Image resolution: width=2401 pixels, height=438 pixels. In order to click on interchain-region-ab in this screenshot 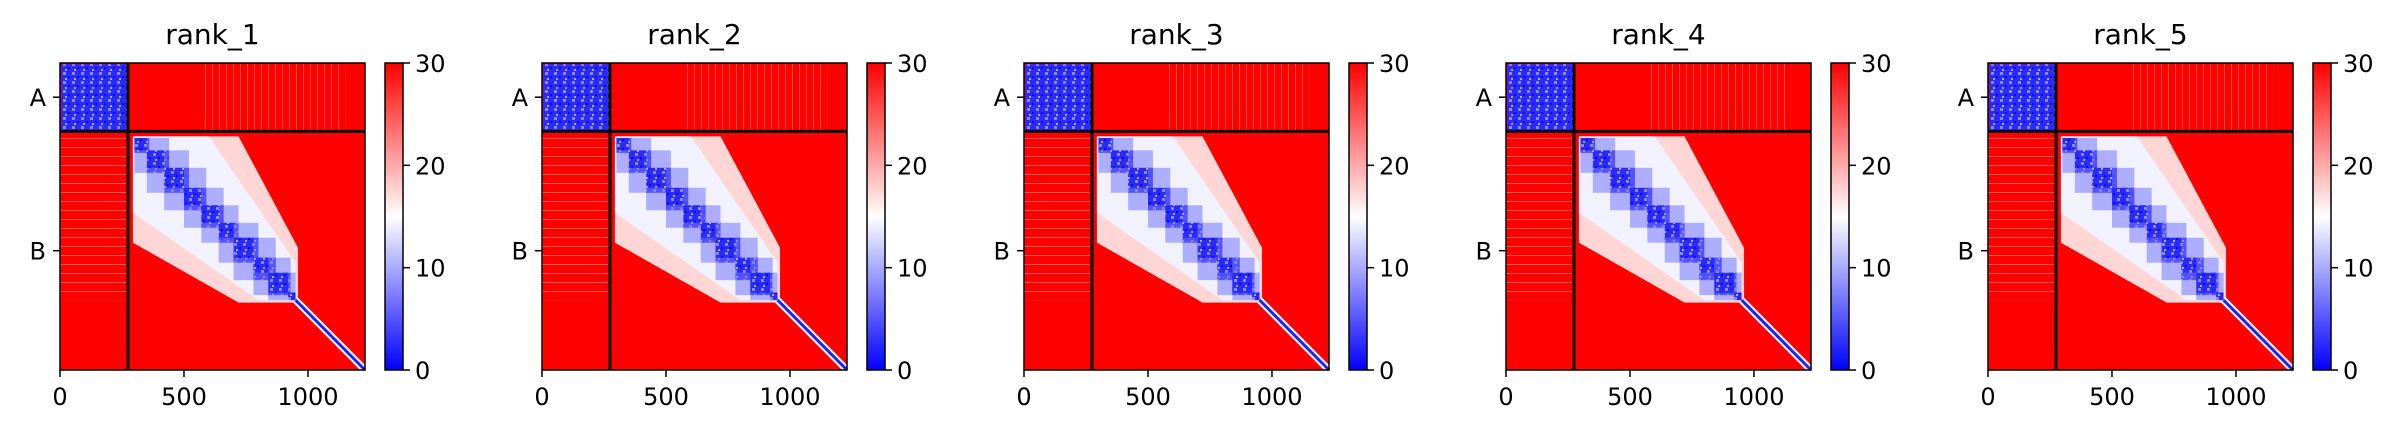, I will do `click(2202, 97)`.